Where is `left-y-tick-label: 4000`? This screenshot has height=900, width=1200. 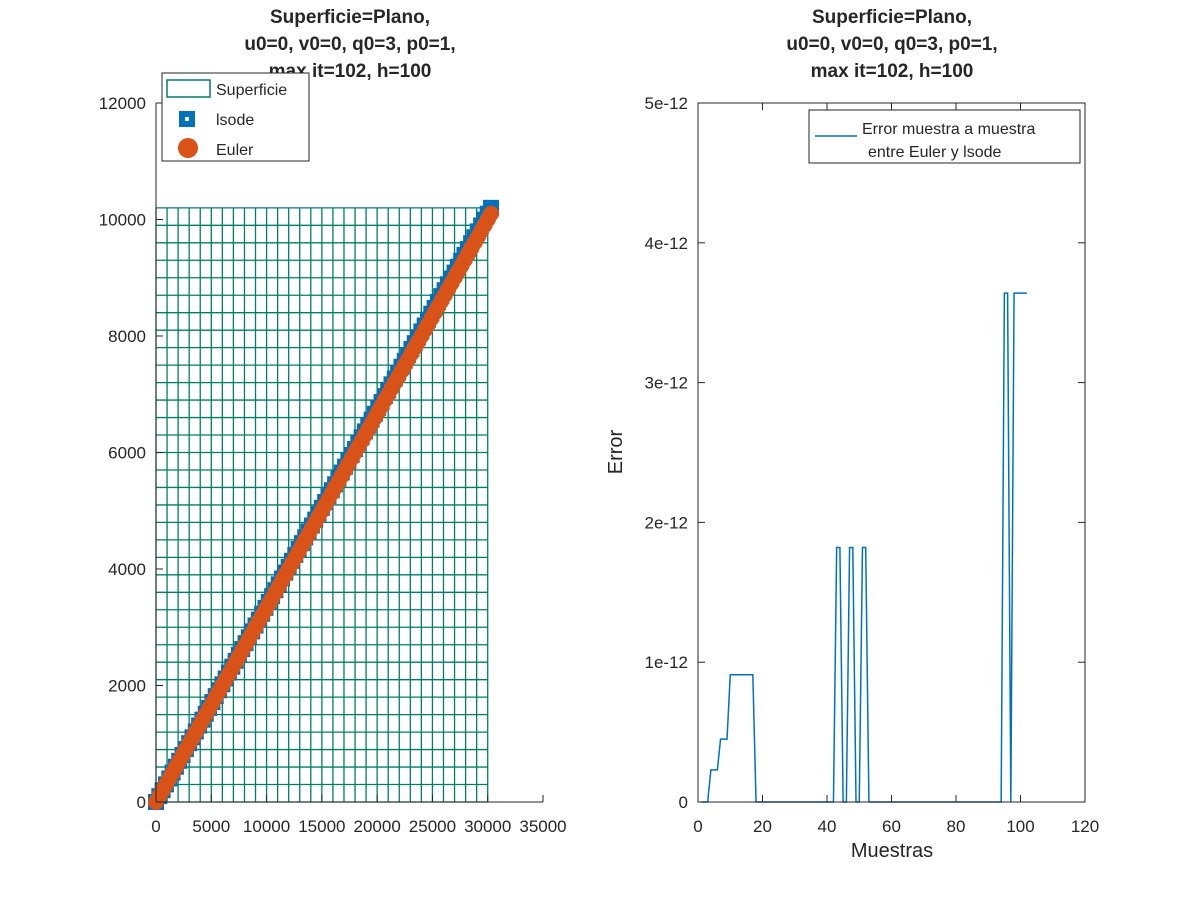 left-y-tick-label: 4000 is located at coordinates (127, 569).